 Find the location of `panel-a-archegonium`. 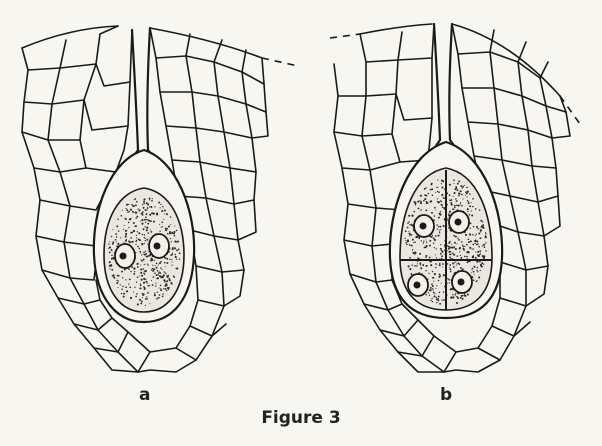

panel-a-archegonium is located at coordinates (144, 175).